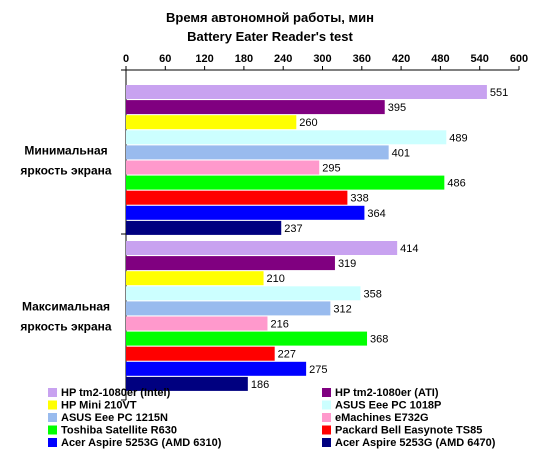 The image size is (550, 465). Describe the element at coordinates (480, 59) in the screenshot. I see `x-tick-label: 540` at that location.